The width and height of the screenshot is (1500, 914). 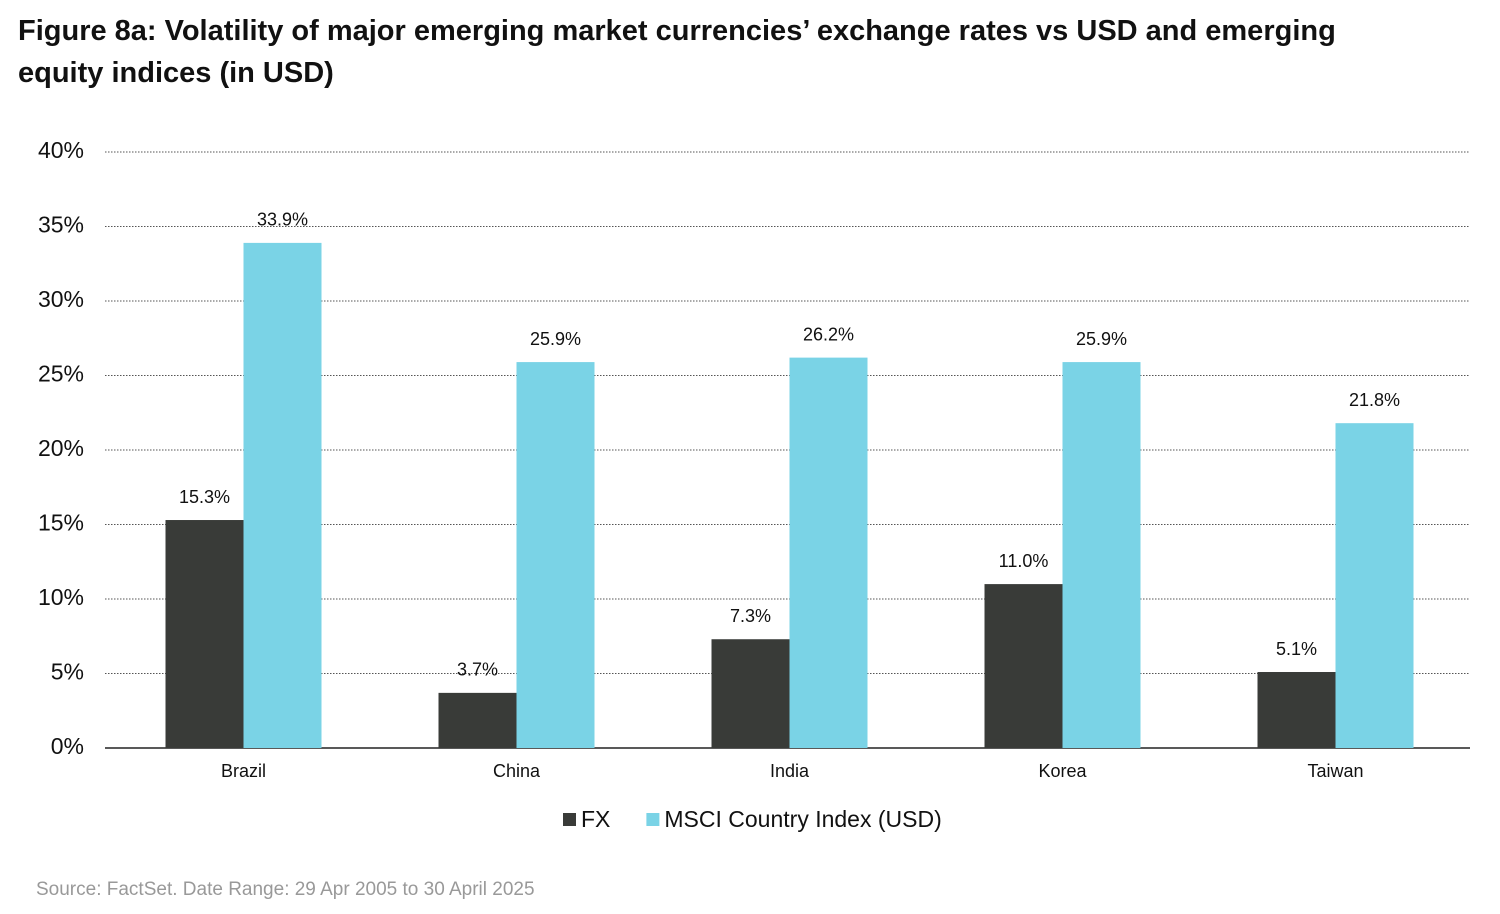 What do you see at coordinates (67, 672) in the screenshot?
I see `y-tick-label: 5%` at bounding box center [67, 672].